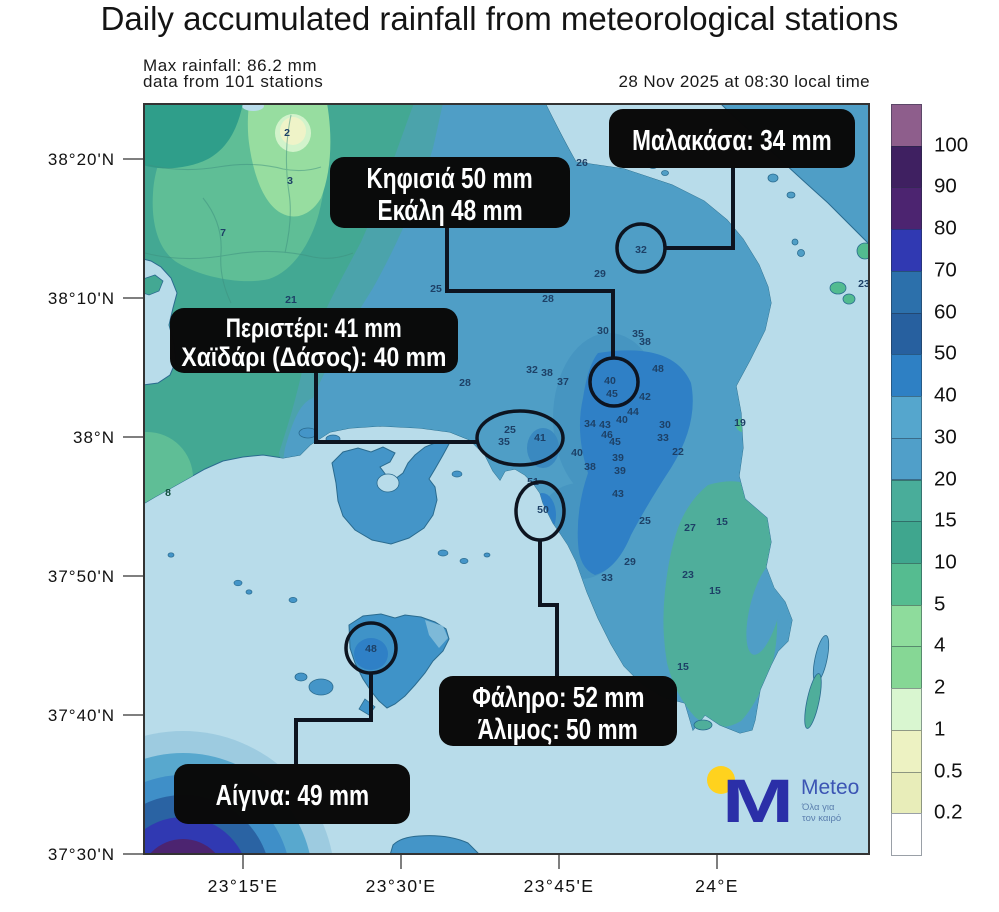 The image size is (999, 912). Describe the element at coordinates (821, 818) in the screenshot. I see `svg-text: τον καιρό` at that location.